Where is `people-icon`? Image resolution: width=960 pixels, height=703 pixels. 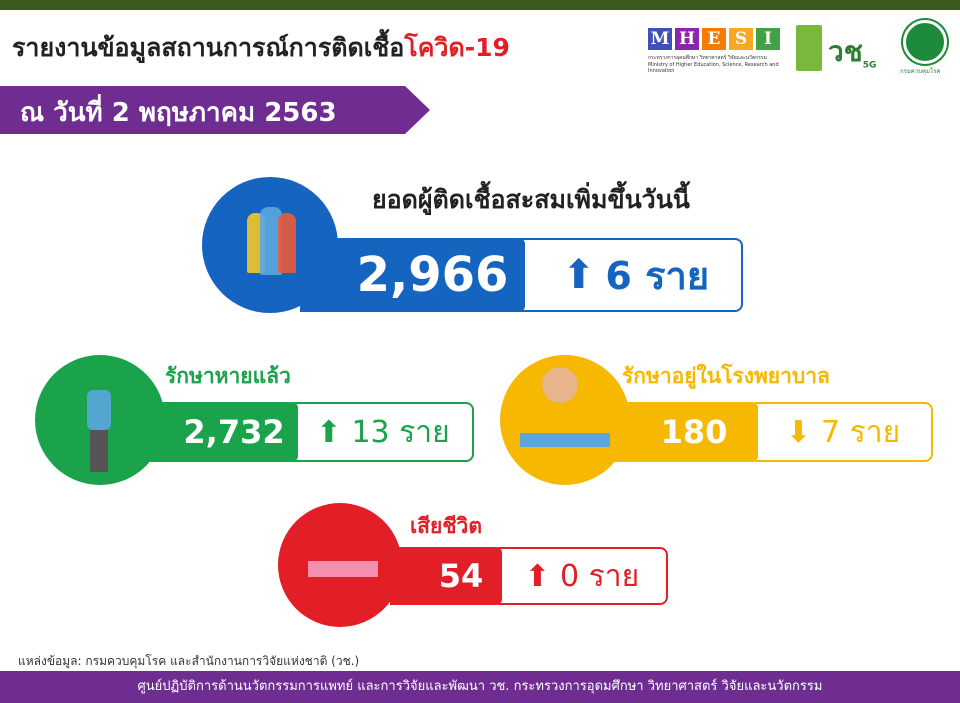
people-icon is located at coordinates (270, 245).